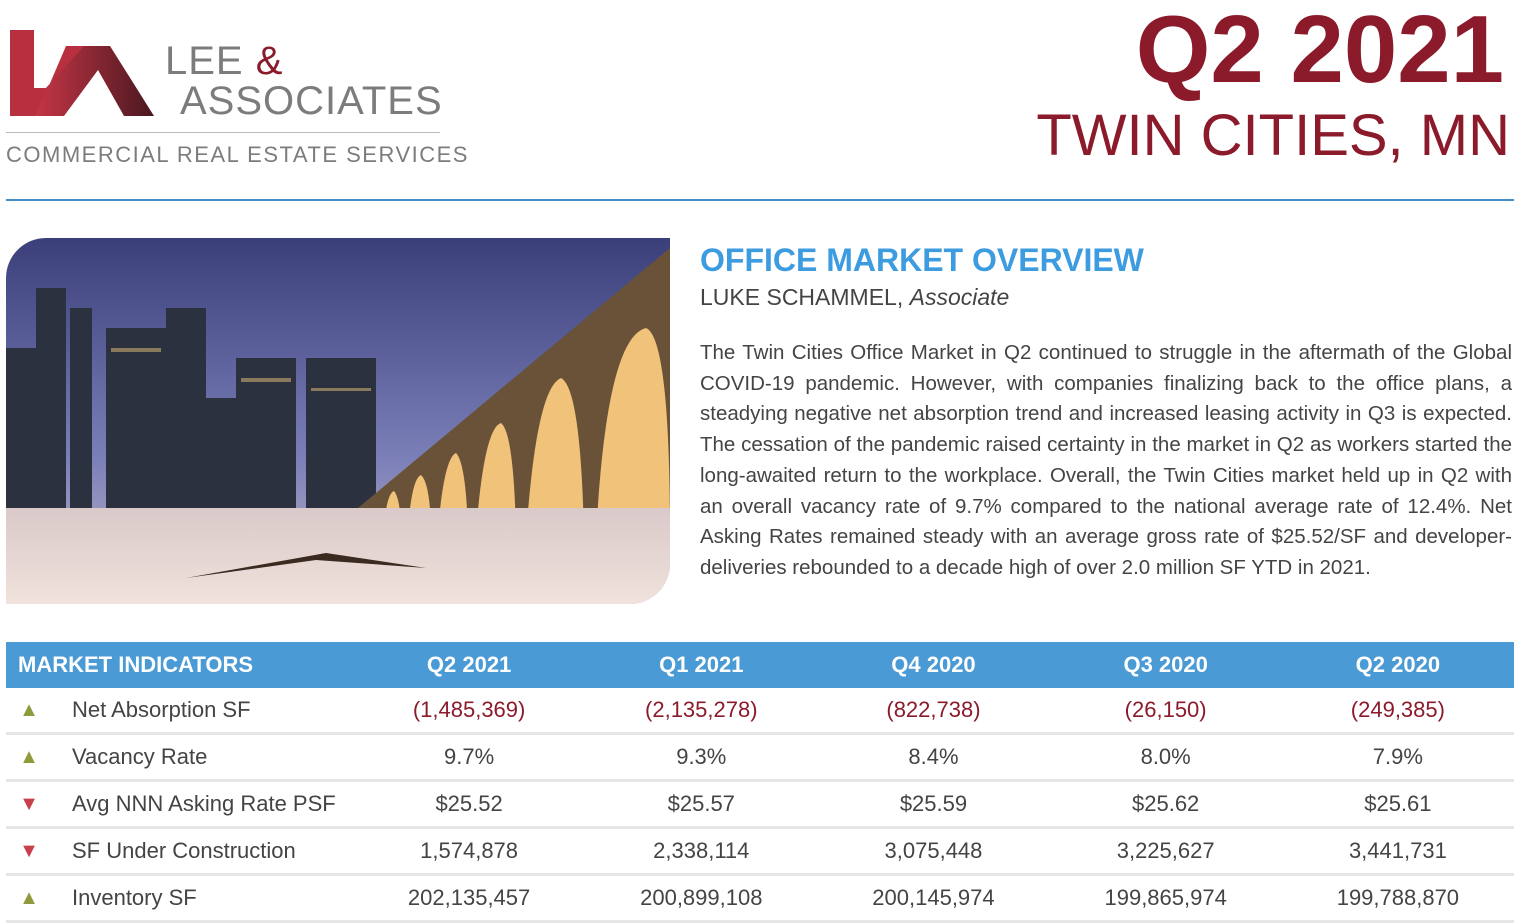  I want to click on indicator-label: Inventory SF, so click(202, 898).